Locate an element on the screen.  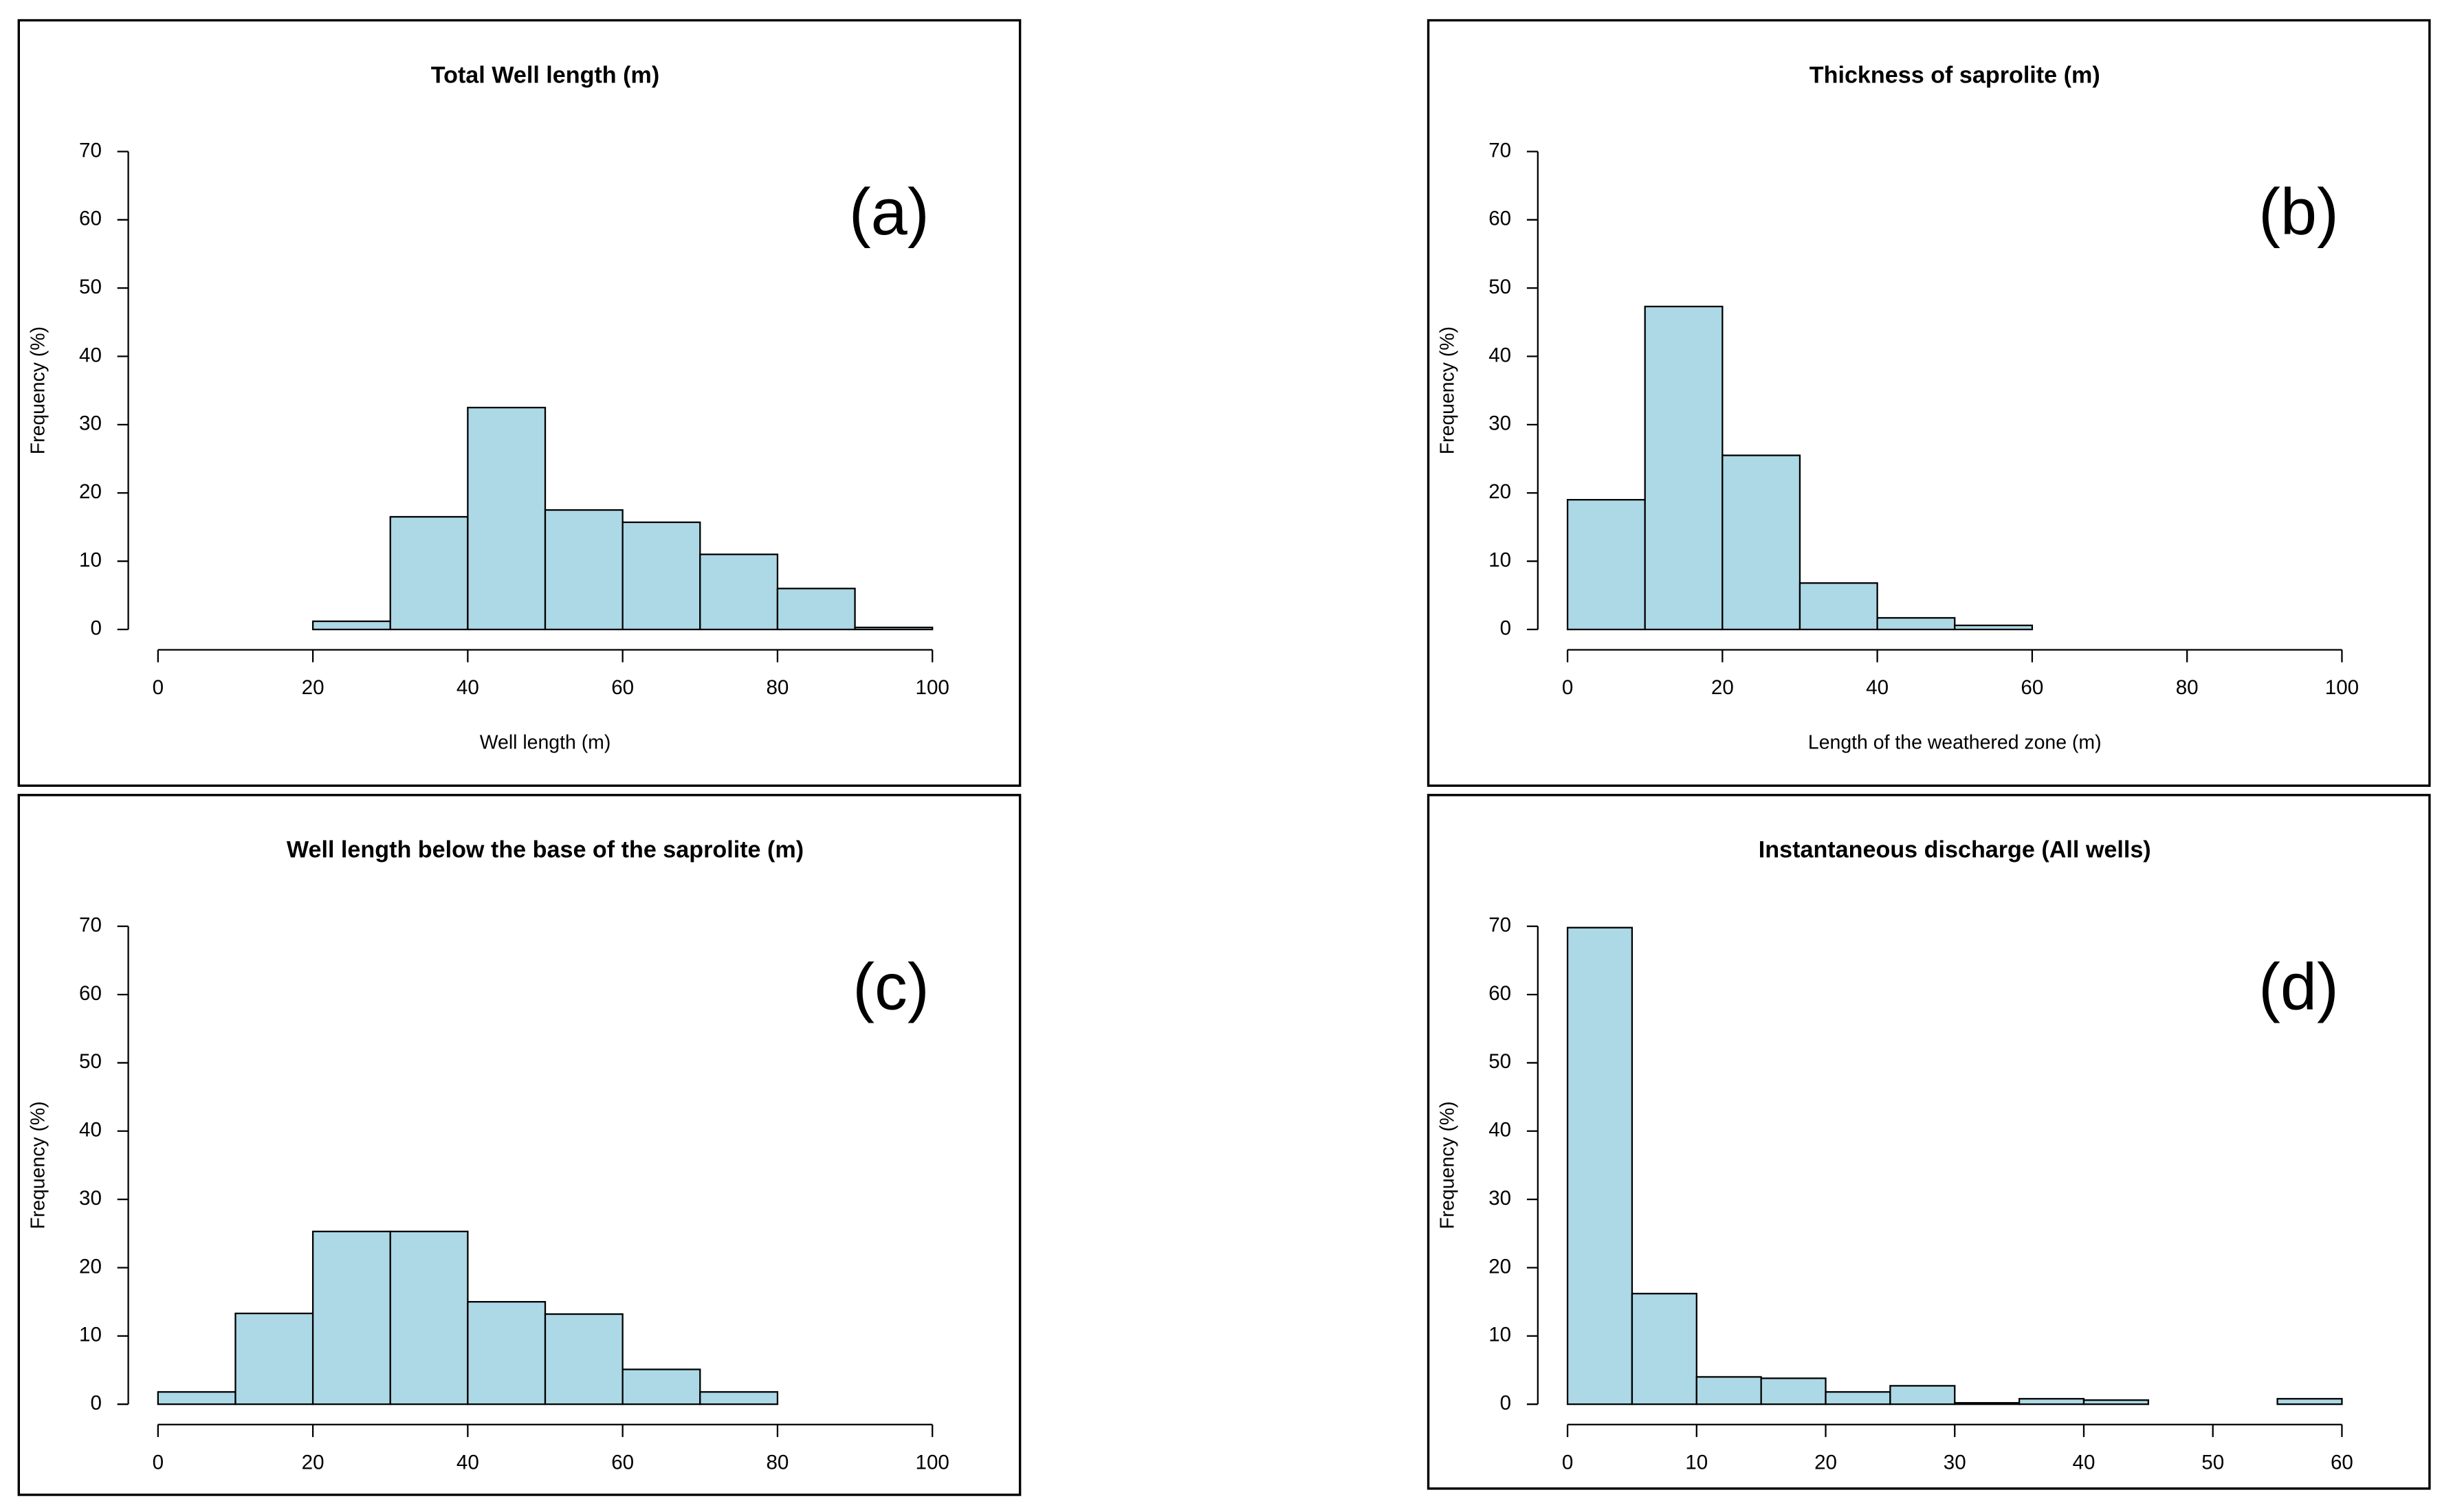
panel-label: (c) is located at coordinates (890, 986).